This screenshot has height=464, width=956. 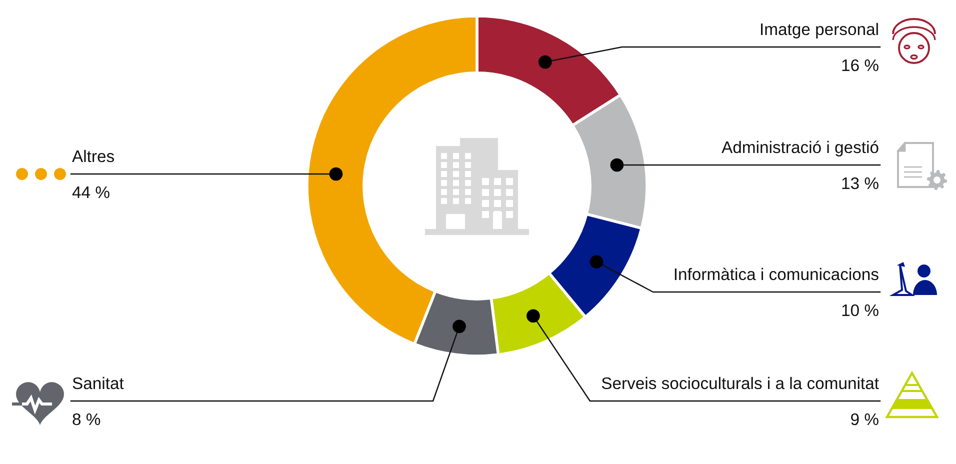 I want to click on legend-label: Administració i gestió, so click(x=800, y=148).